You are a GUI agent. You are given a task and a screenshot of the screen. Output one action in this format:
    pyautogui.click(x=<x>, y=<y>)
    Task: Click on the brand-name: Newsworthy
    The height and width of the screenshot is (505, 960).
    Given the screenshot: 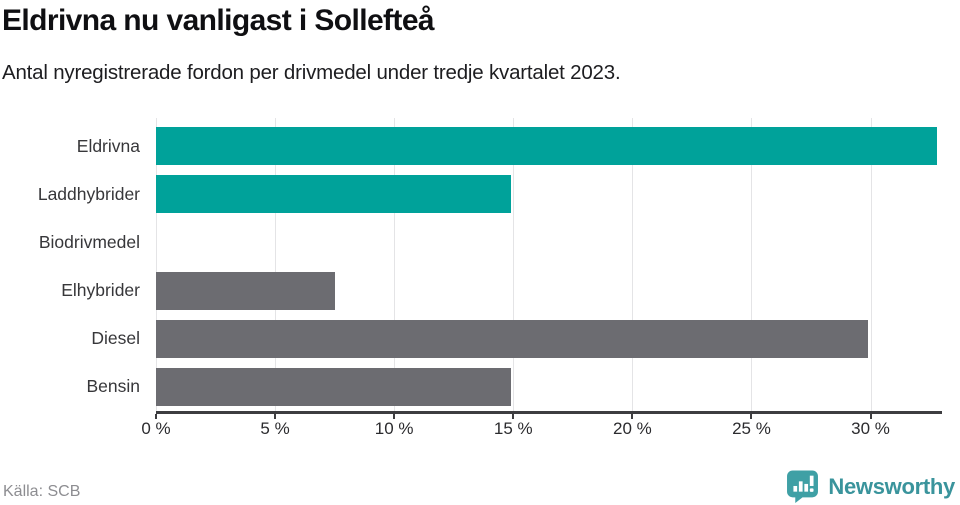 What is the action you would take?
    pyautogui.click(x=891, y=486)
    